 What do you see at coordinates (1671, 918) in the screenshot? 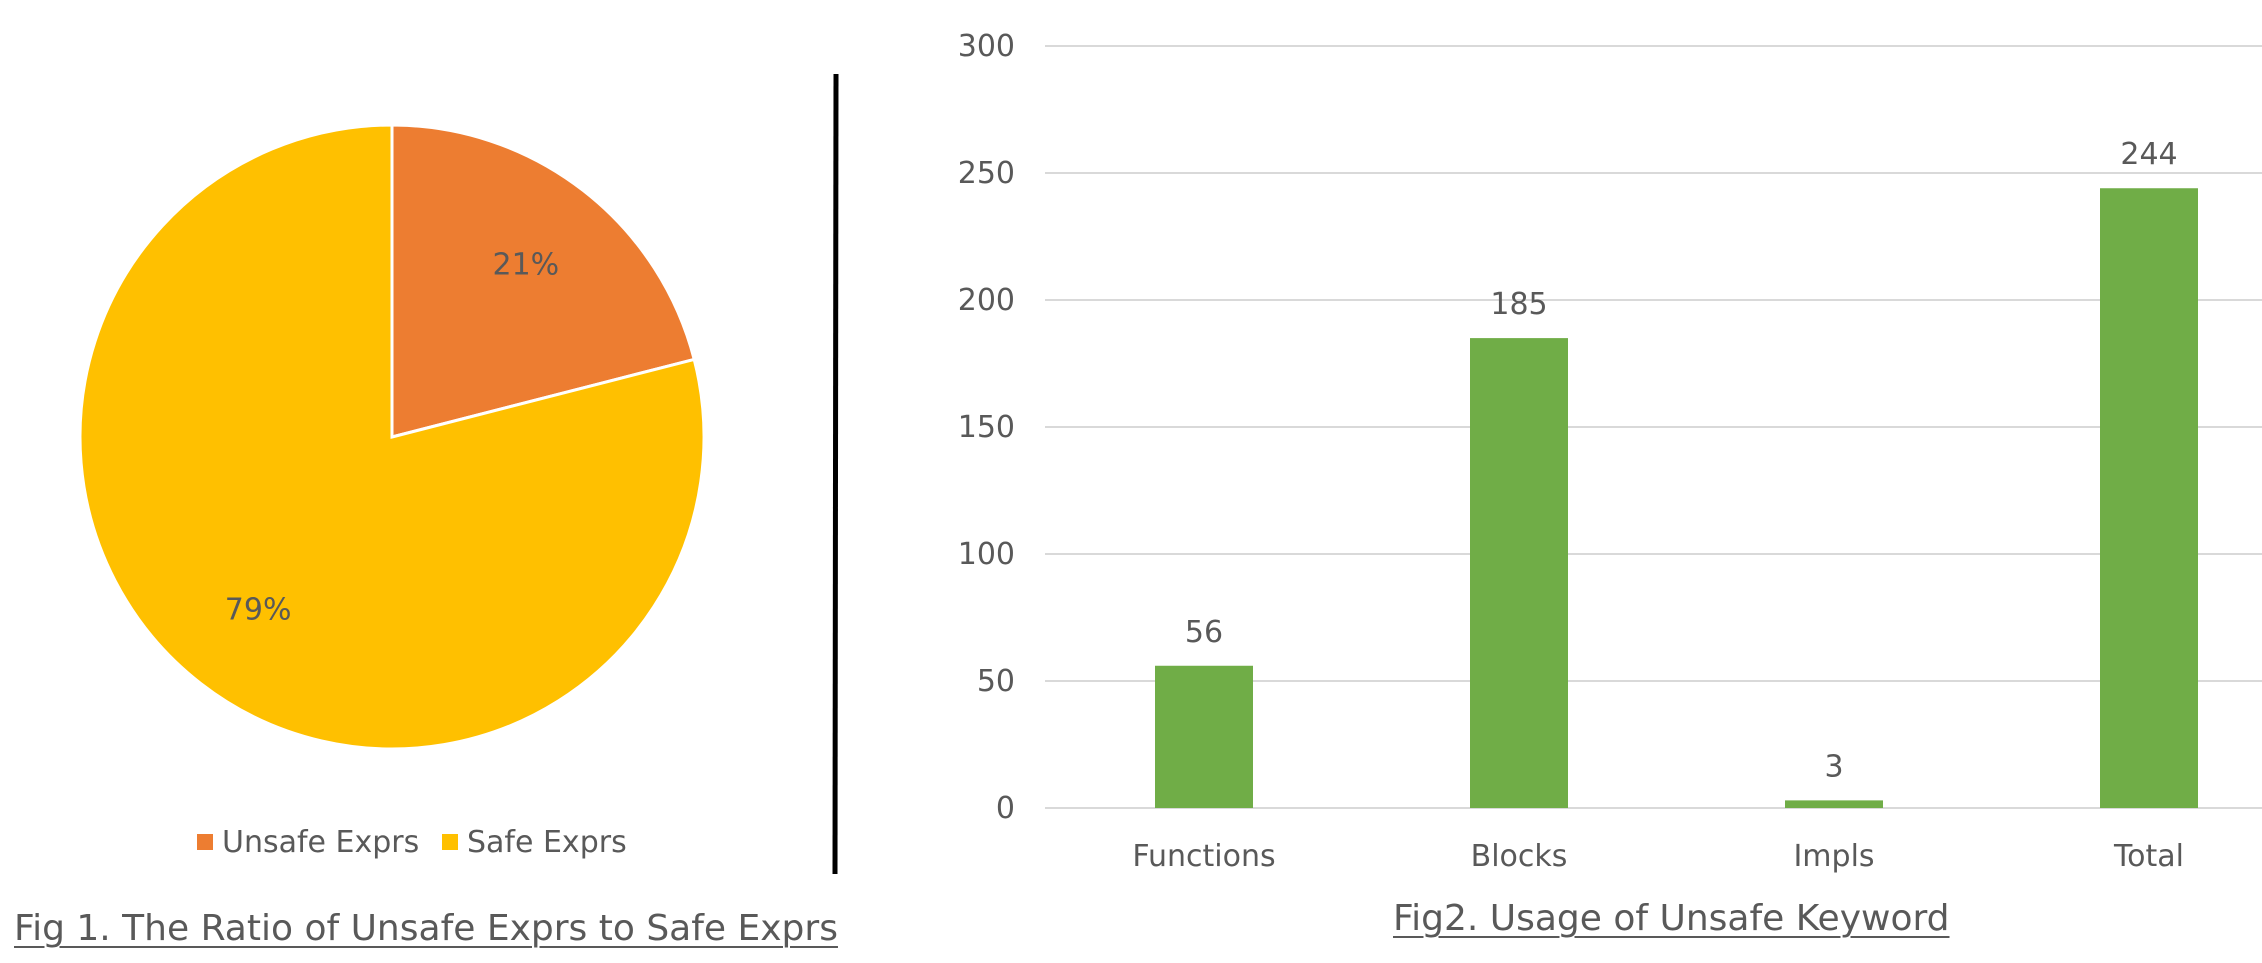
I see `bar-caption: Fig2. Usage of Unsafe Keyword` at bounding box center [1671, 918].